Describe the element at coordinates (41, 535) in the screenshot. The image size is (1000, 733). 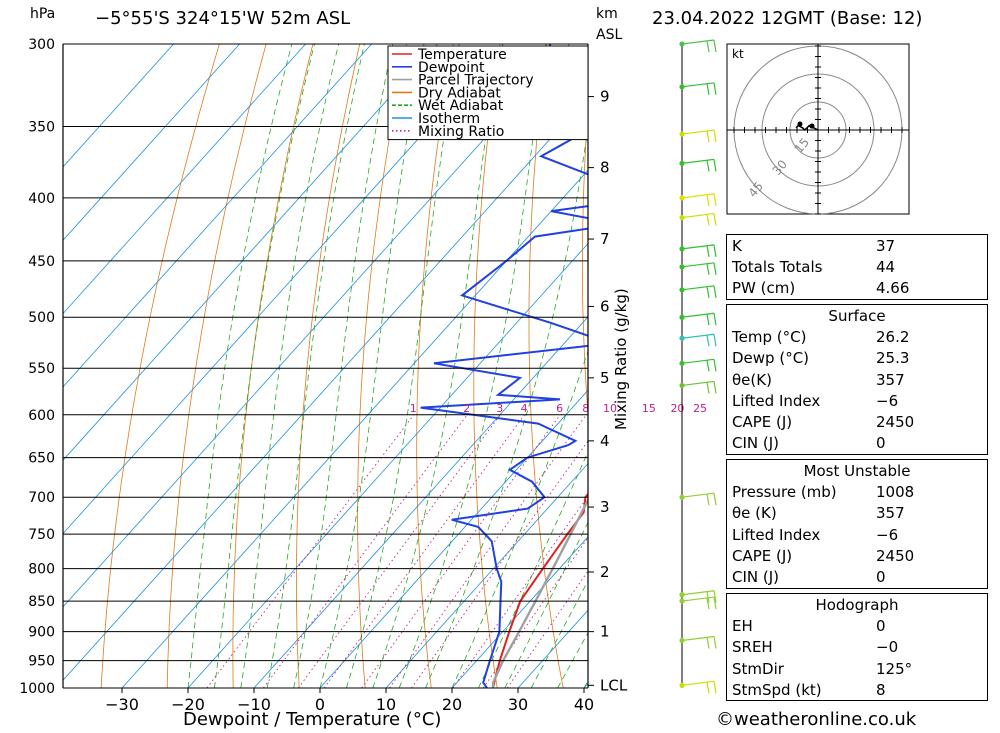
I see `pressure-tick-label: 750` at that location.